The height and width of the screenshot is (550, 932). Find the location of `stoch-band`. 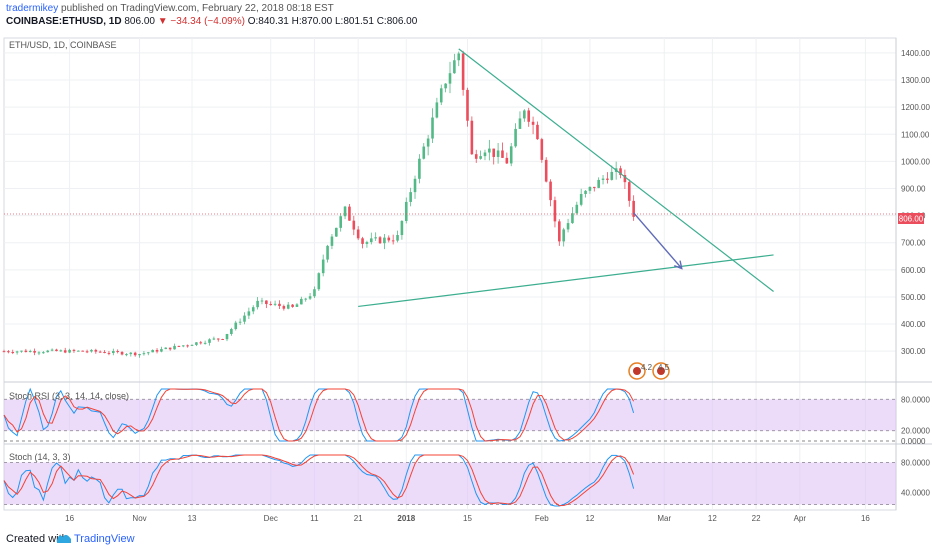

stoch-band is located at coordinates (450, 483).